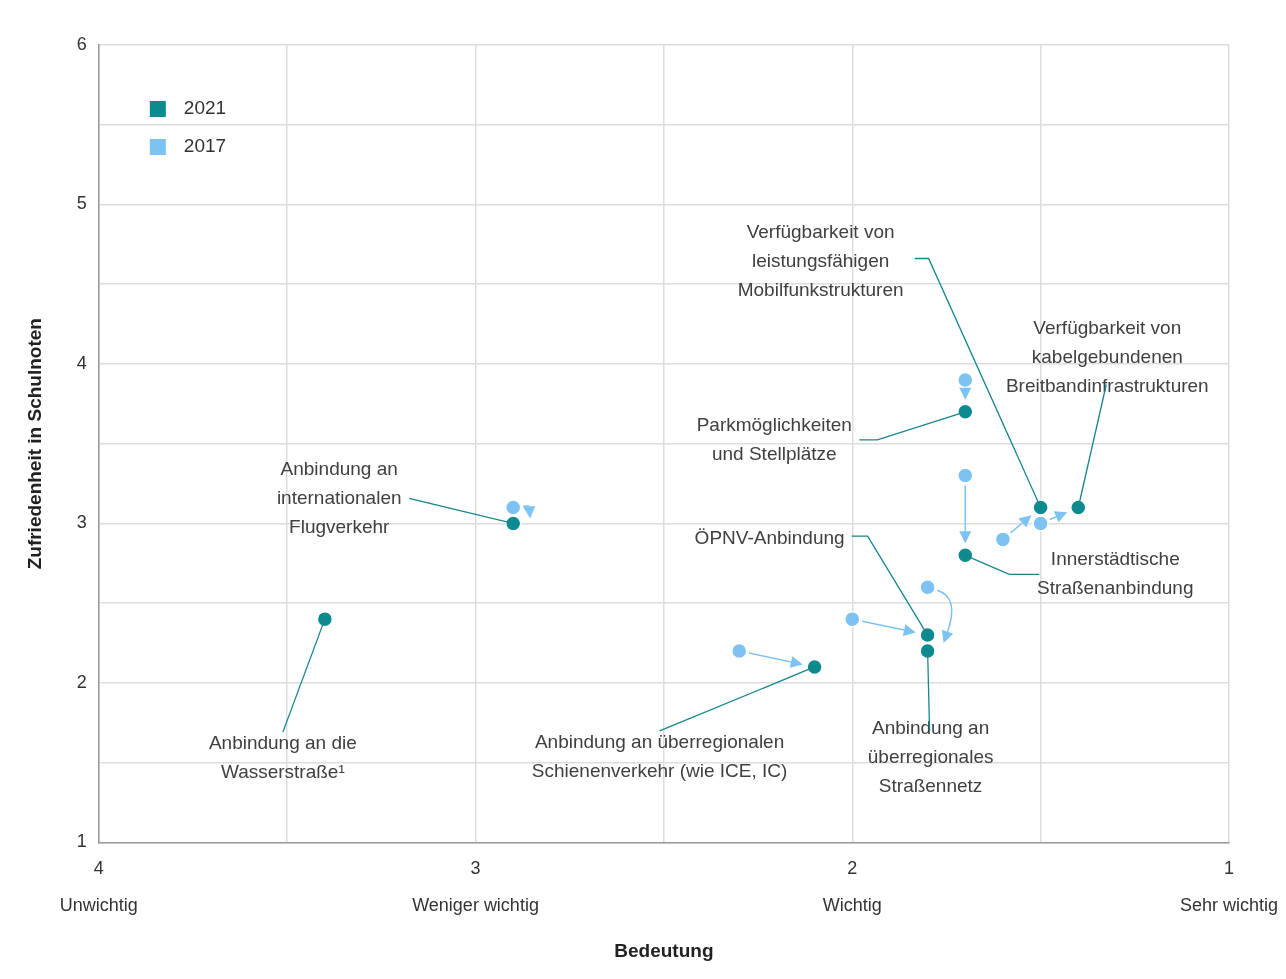 This screenshot has height=979, width=1286. I want to click on x-tick-label: 3 Weniger wichtig, so click(475, 886).